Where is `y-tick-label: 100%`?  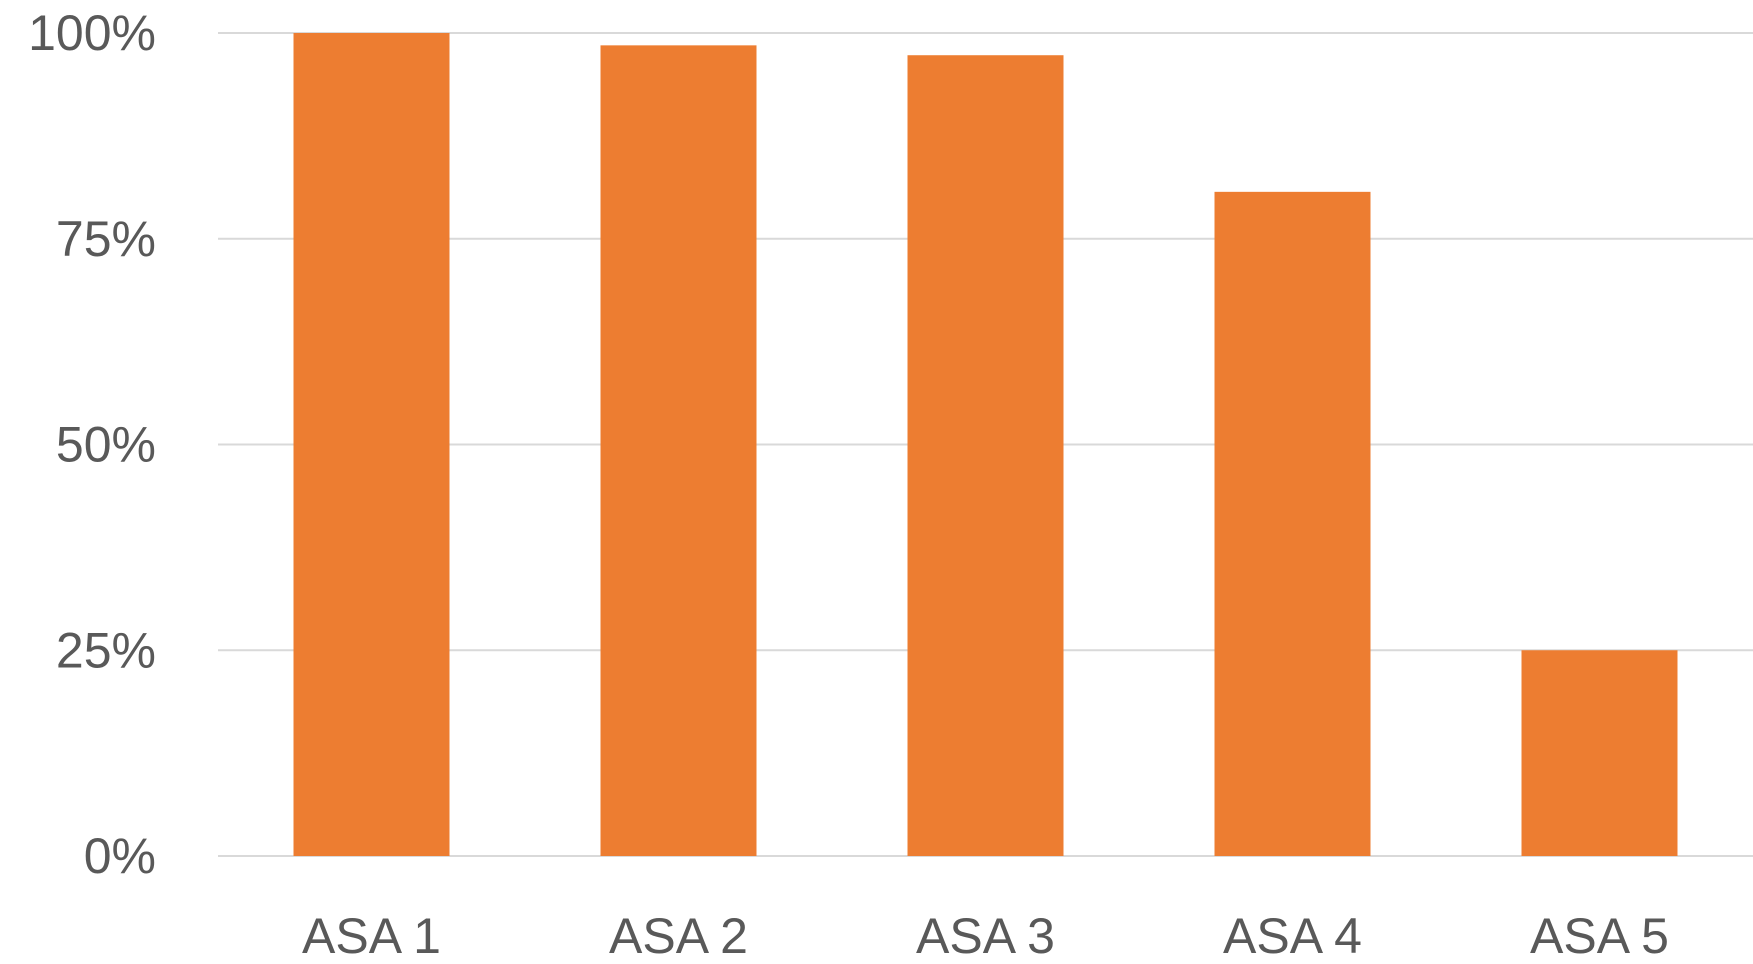 y-tick-label: 100% is located at coordinates (92, 33).